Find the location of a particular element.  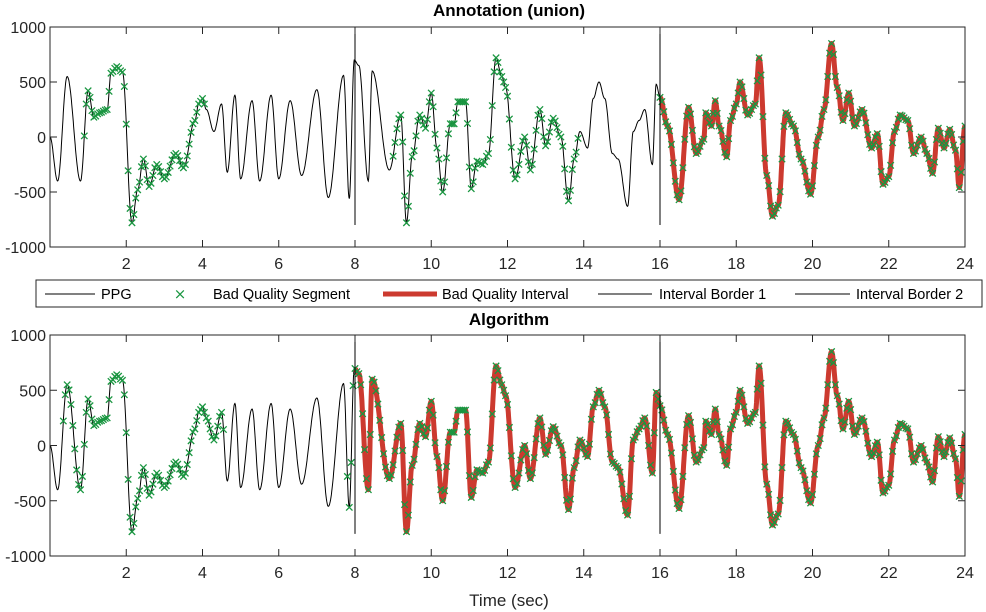

x-tick-label: 18 is located at coordinates (736, 573).